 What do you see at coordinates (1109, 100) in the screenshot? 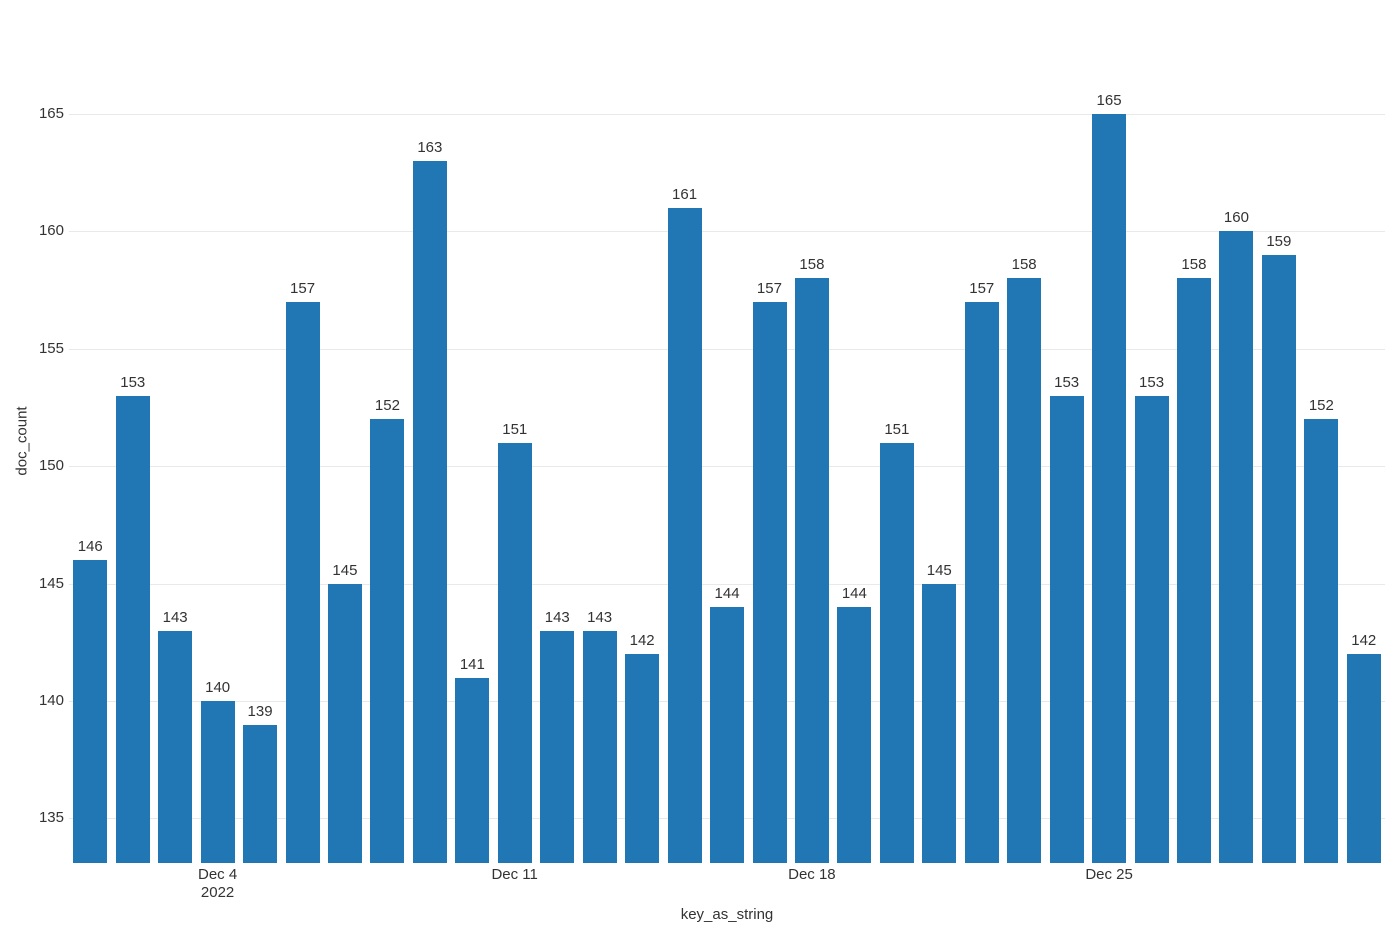
I see `bar-value-label: 165` at bounding box center [1109, 100].